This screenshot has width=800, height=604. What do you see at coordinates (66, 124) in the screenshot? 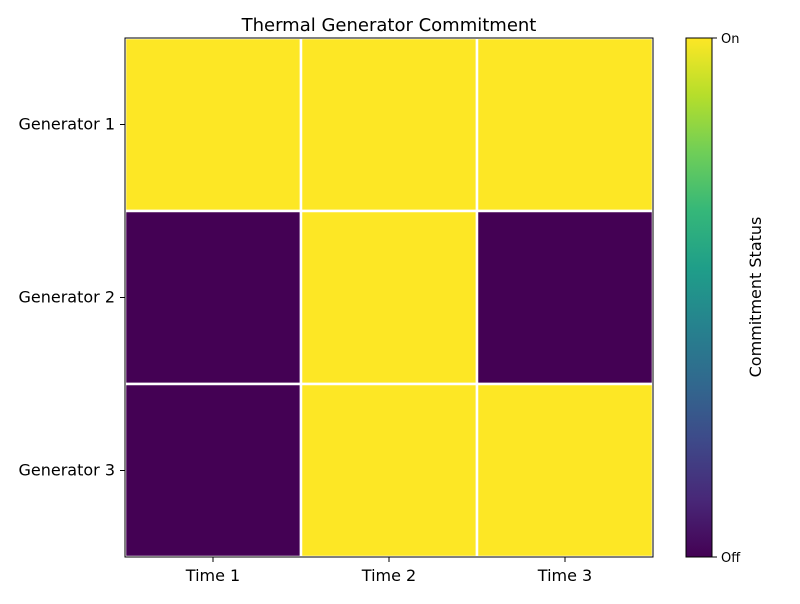
I see `y-tick-label: Generator 1` at bounding box center [66, 124].